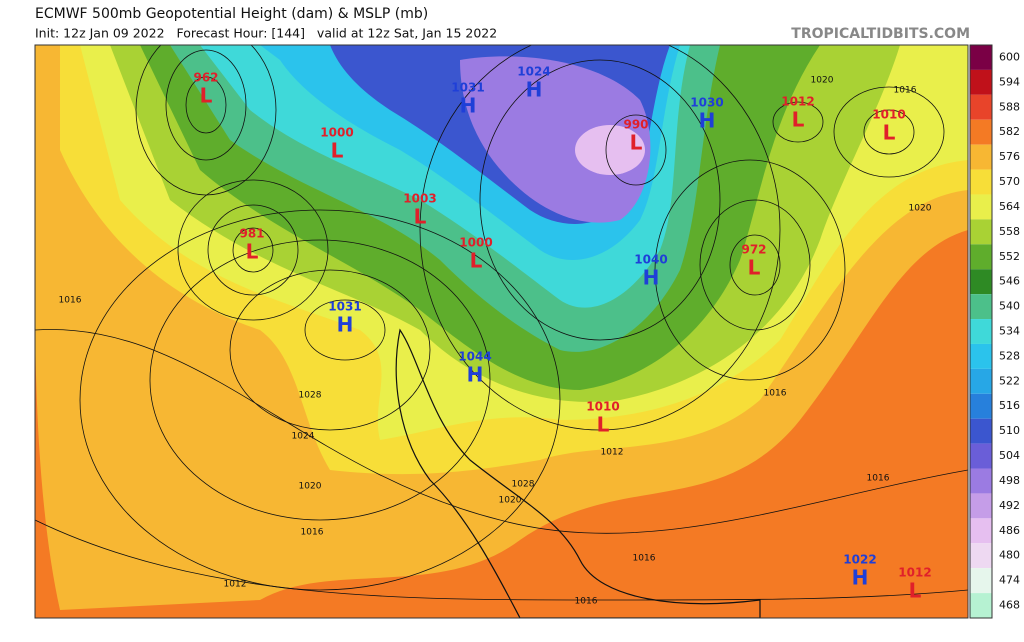 The width and height of the screenshot is (1024, 642). I want to click on colorbar-label: 546, so click(1009, 281).